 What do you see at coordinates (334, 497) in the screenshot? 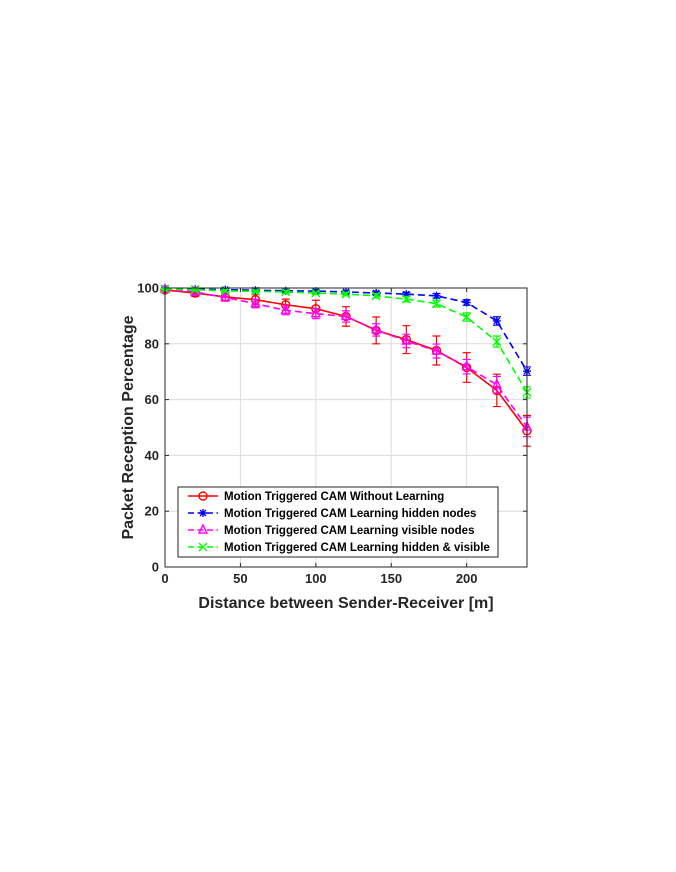
I see `legend-label: Motion Triggered CAM Without Learning` at bounding box center [334, 497].